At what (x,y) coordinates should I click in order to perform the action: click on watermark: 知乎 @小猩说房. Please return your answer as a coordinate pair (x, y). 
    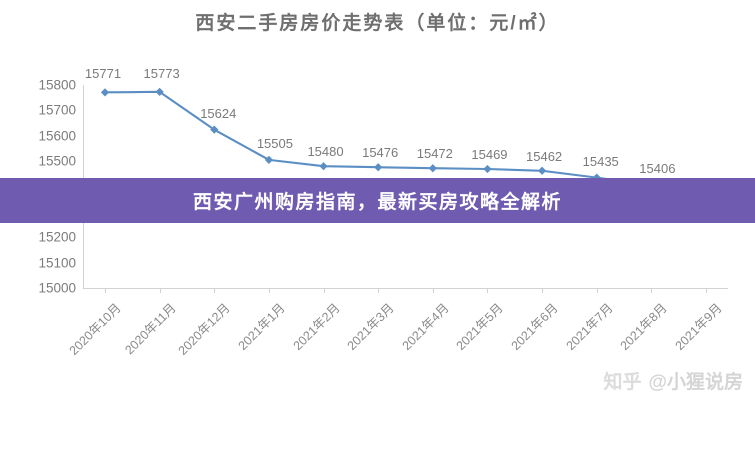
    Looking at the image, I should click on (673, 380).